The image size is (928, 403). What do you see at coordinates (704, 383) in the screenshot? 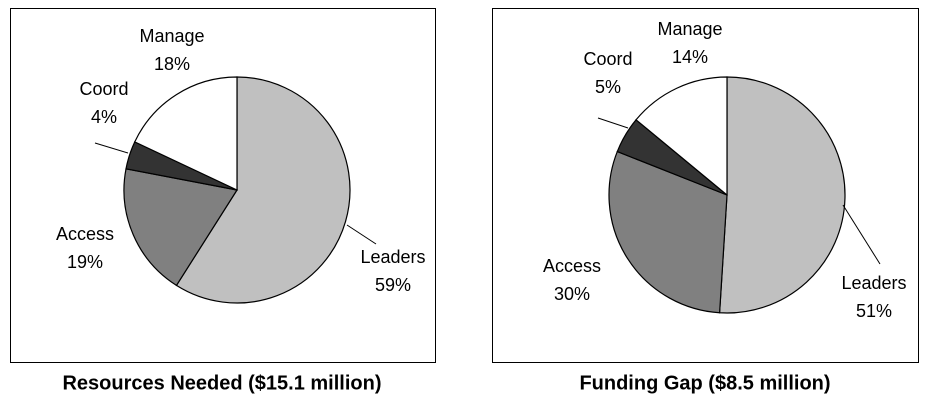
I see `chart-title: Funding Gap ($8.5 million)` at bounding box center [704, 383].